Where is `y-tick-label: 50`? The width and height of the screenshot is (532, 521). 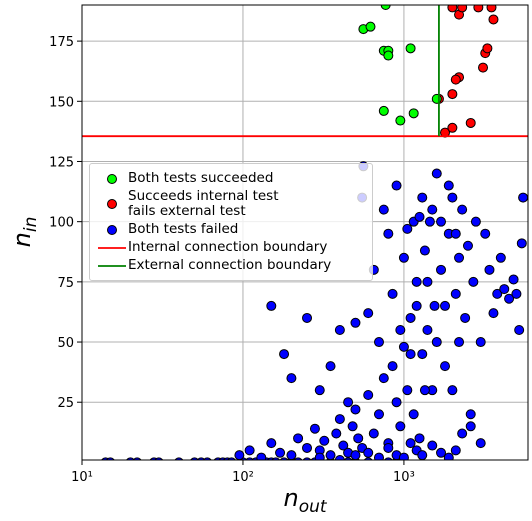 y-tick-label: 50 is located at coordinates (65, 343).